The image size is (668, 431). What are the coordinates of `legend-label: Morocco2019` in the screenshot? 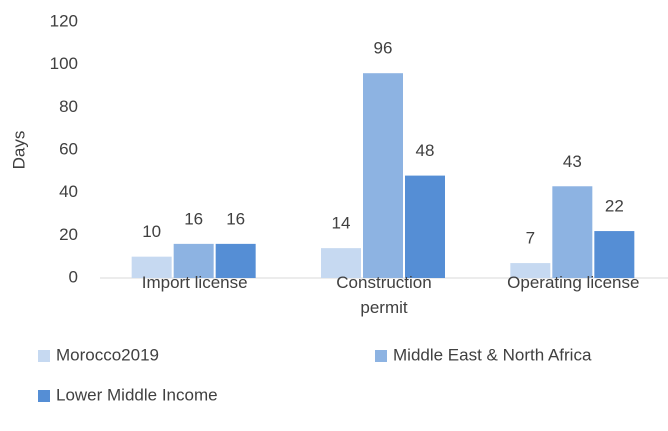 It's located at (107, 354).